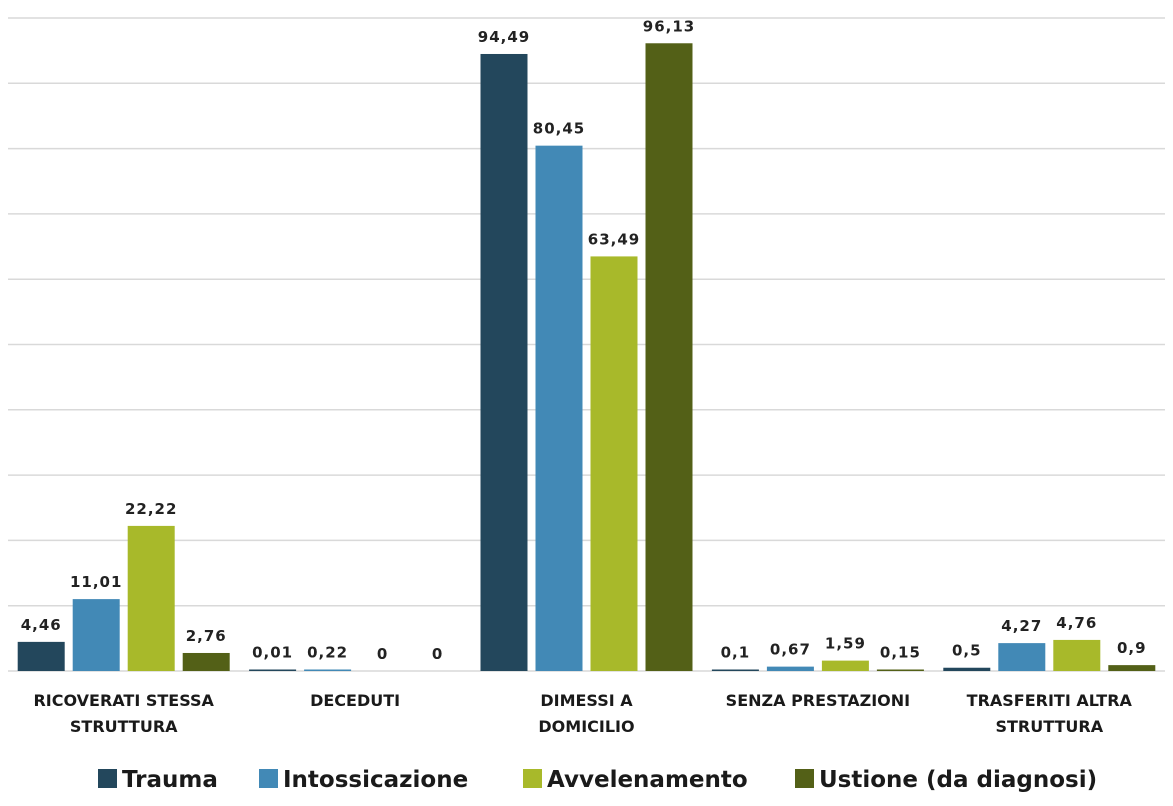  Describe the element at coordinates (790, 650) in the screenshot. I see `data-label: 0,67` at that location.